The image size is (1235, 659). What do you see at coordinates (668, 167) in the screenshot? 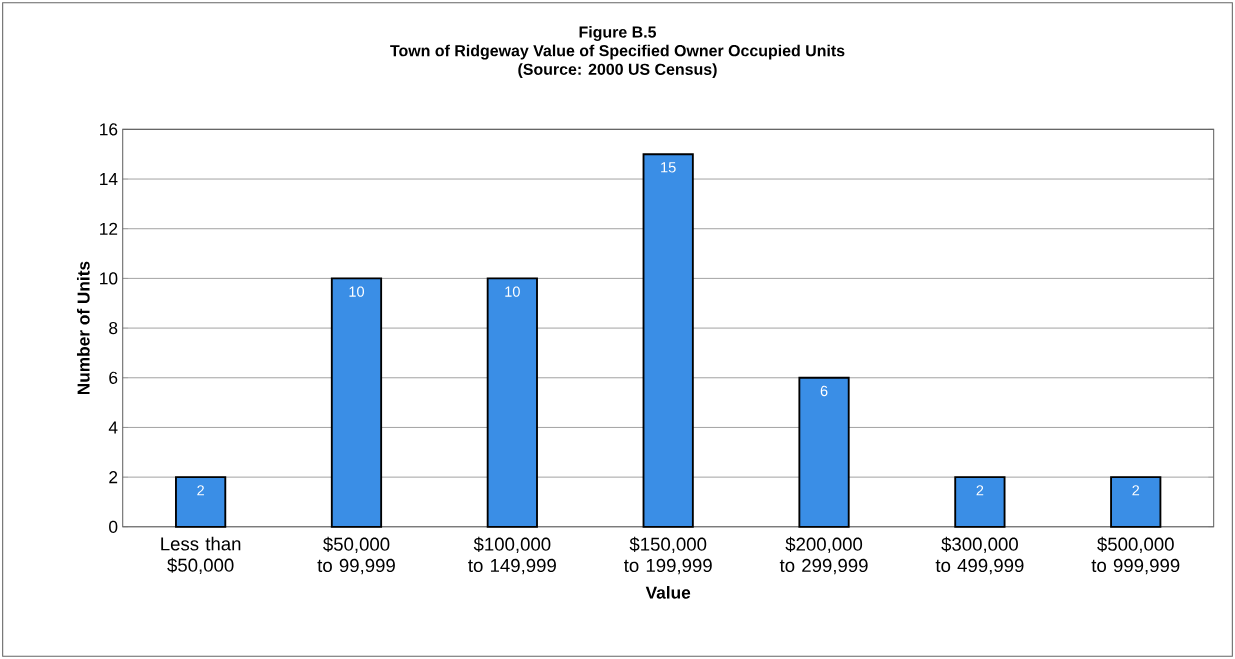
I see `data-label: 15` at bounding box center [668, 167].